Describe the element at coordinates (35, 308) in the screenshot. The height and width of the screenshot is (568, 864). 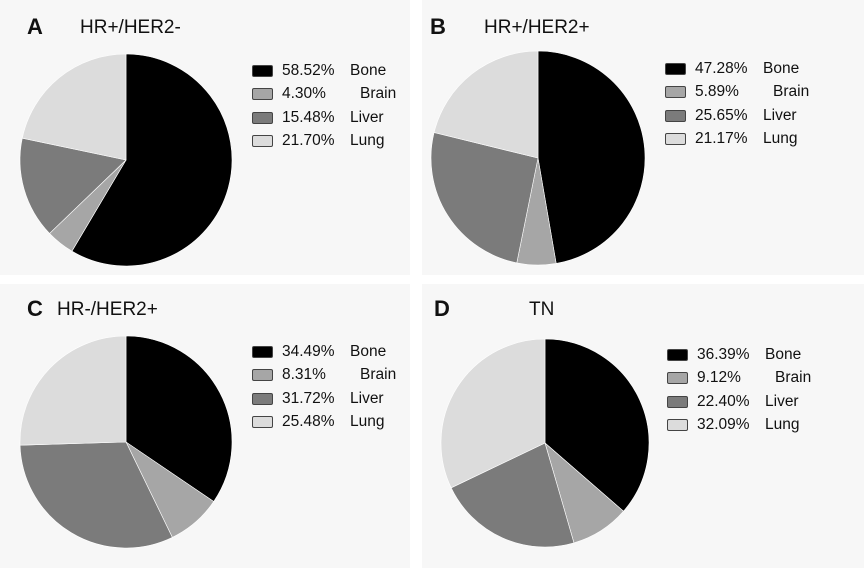
I see `panel-label: C` at that location.